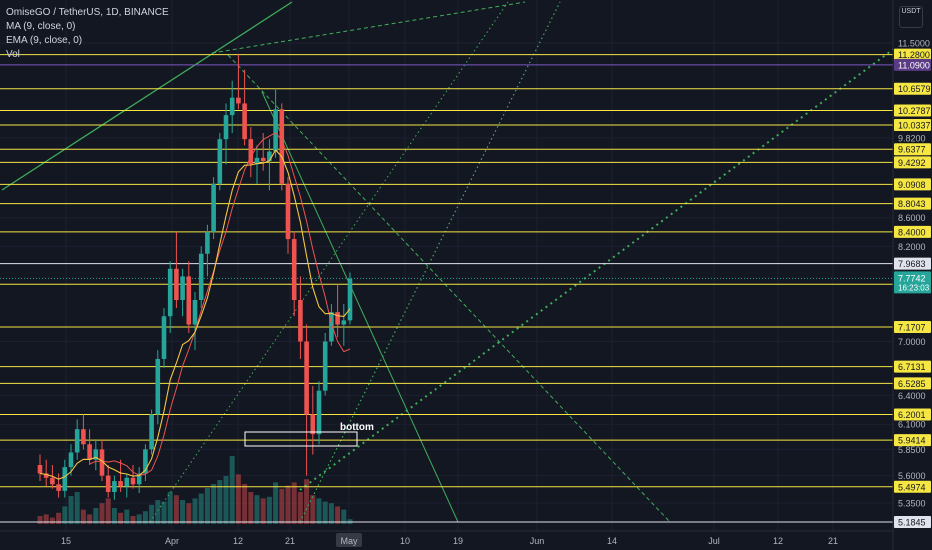  I want to click on time-tick-label: Jun, so click(537, 541).